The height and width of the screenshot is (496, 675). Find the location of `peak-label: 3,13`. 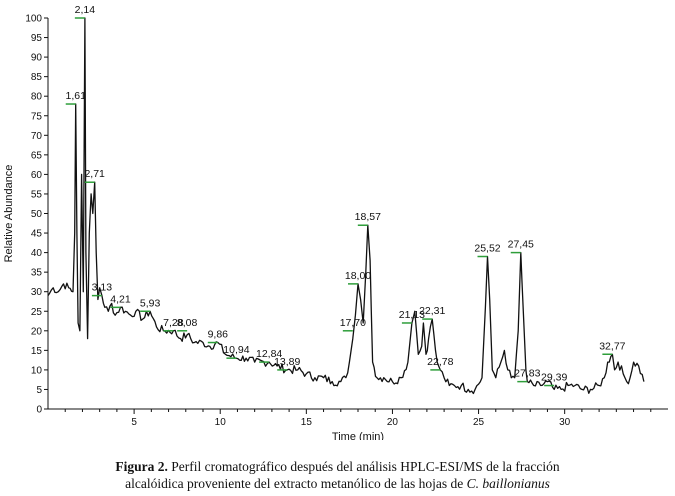

peak-label: 3,13 is located at coordinates (102, 288).